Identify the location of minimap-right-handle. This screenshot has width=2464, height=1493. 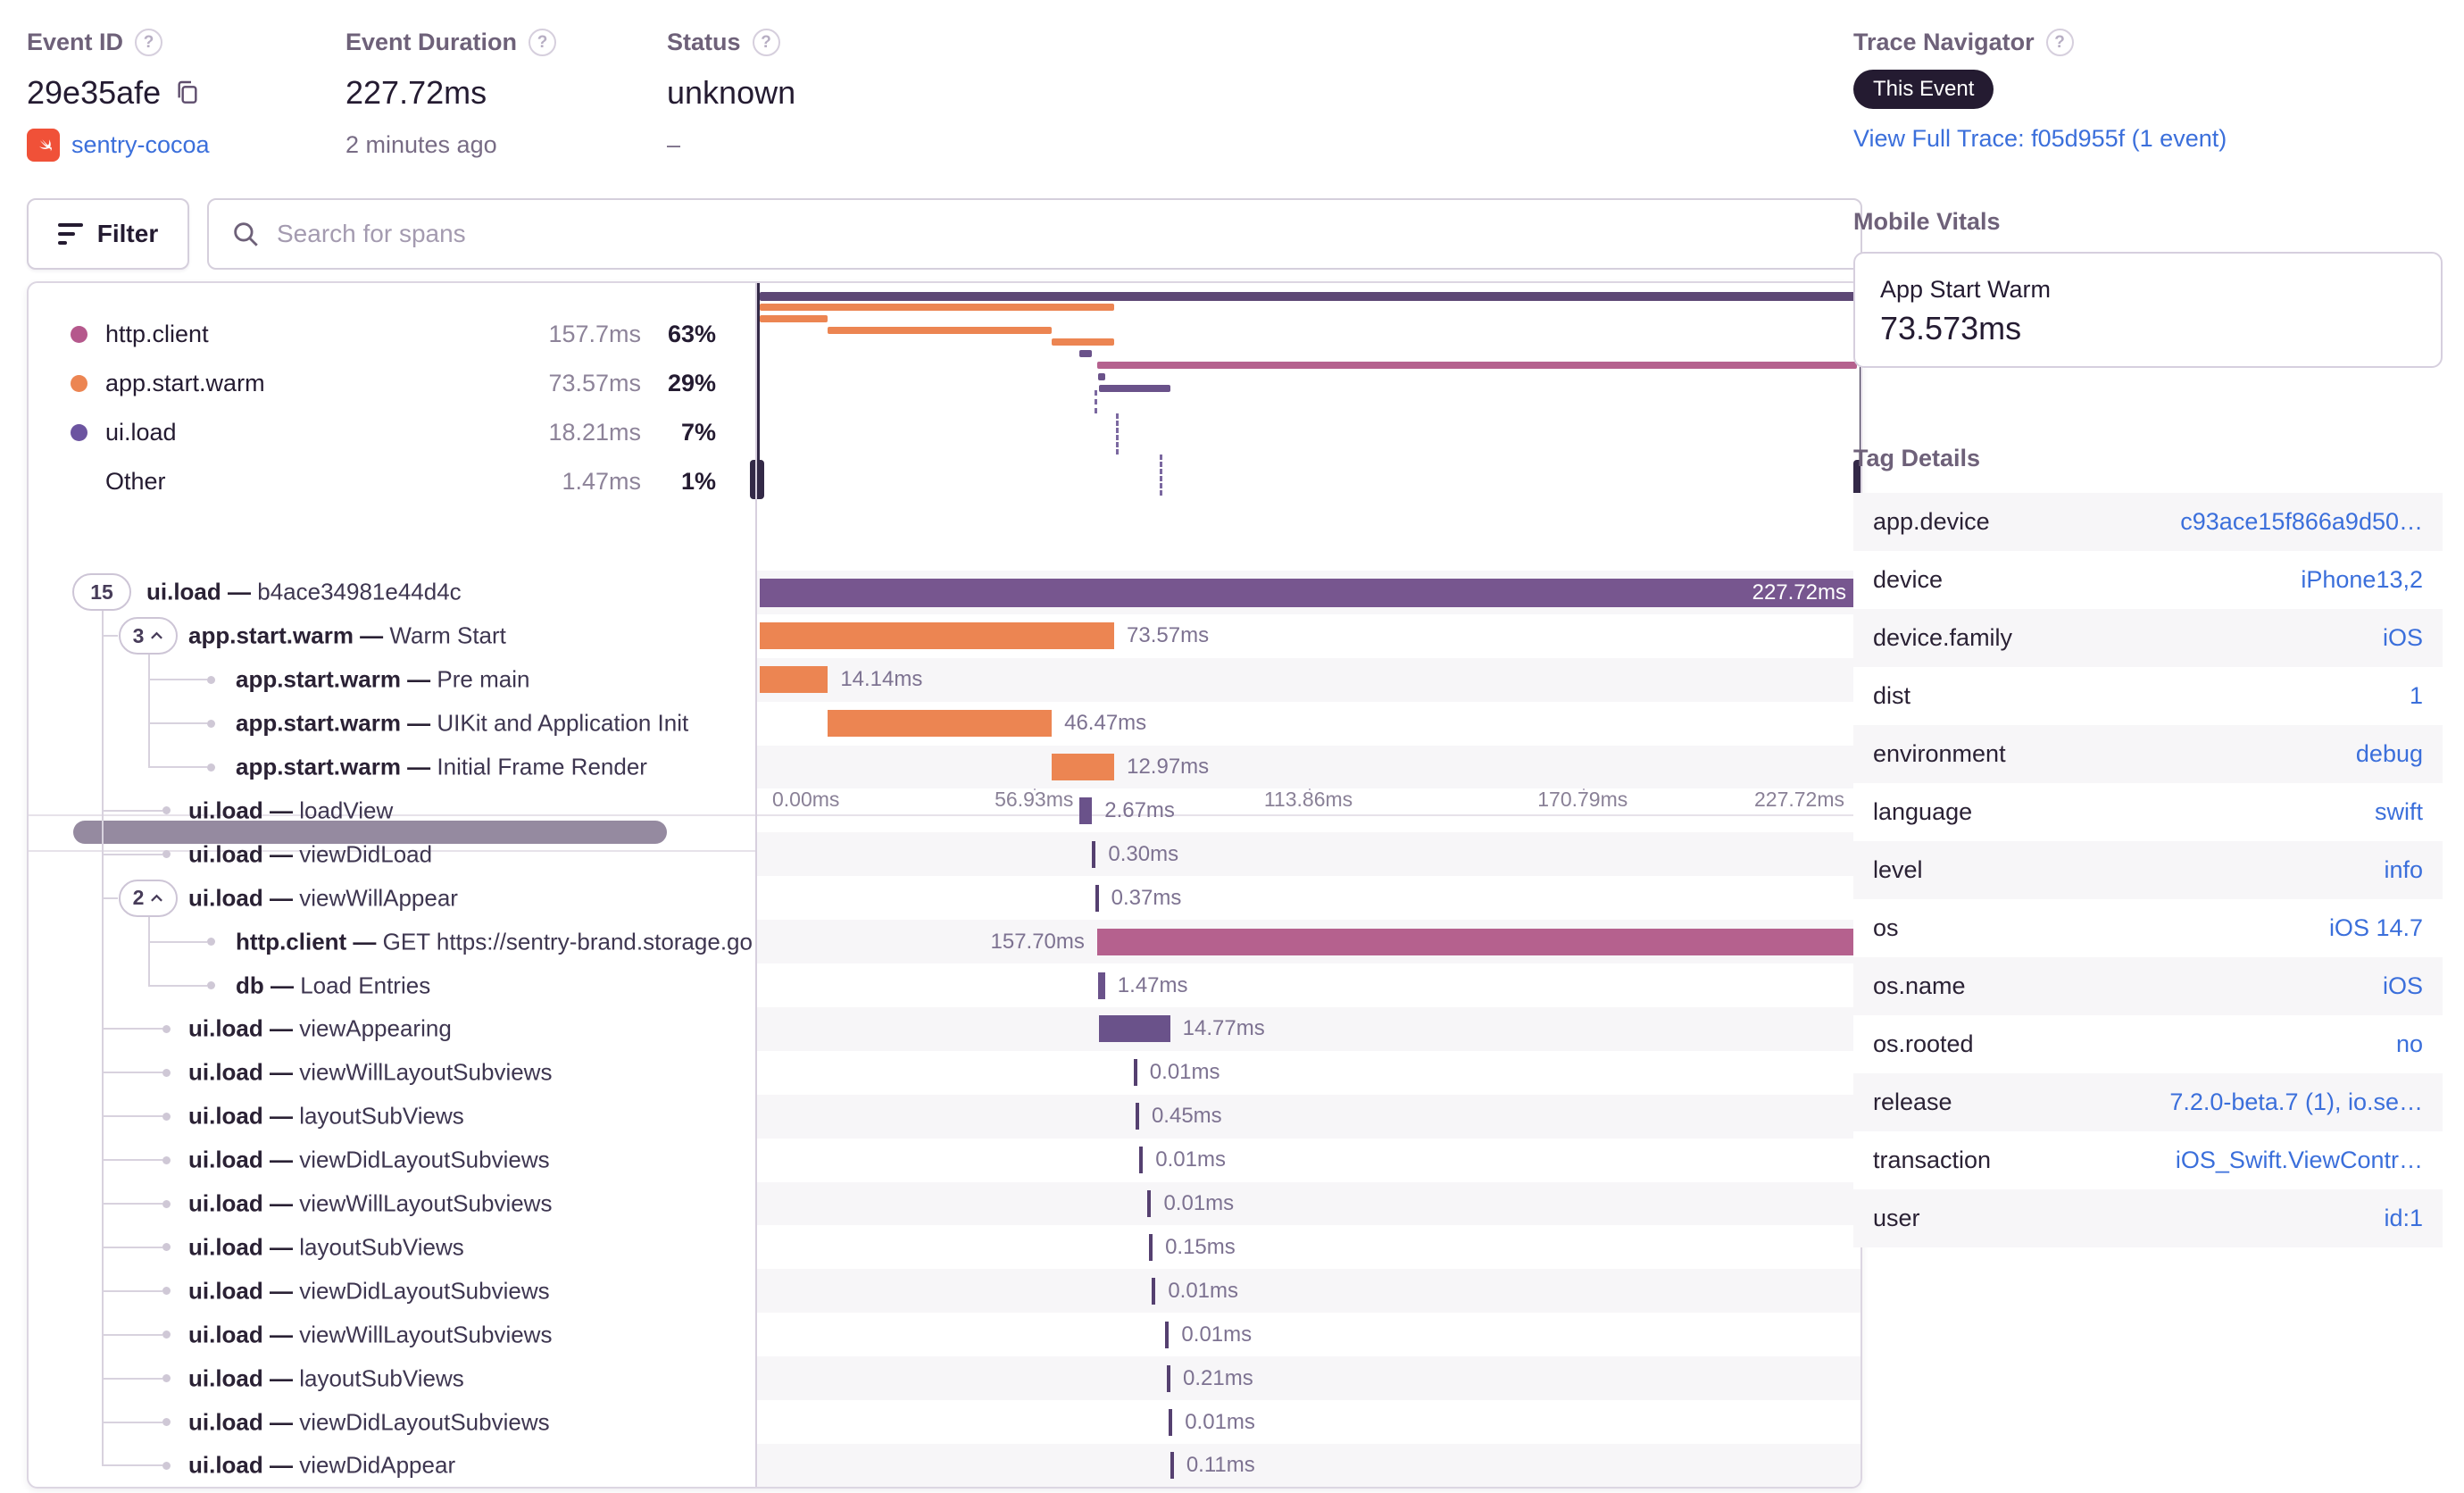
(1861, 391).